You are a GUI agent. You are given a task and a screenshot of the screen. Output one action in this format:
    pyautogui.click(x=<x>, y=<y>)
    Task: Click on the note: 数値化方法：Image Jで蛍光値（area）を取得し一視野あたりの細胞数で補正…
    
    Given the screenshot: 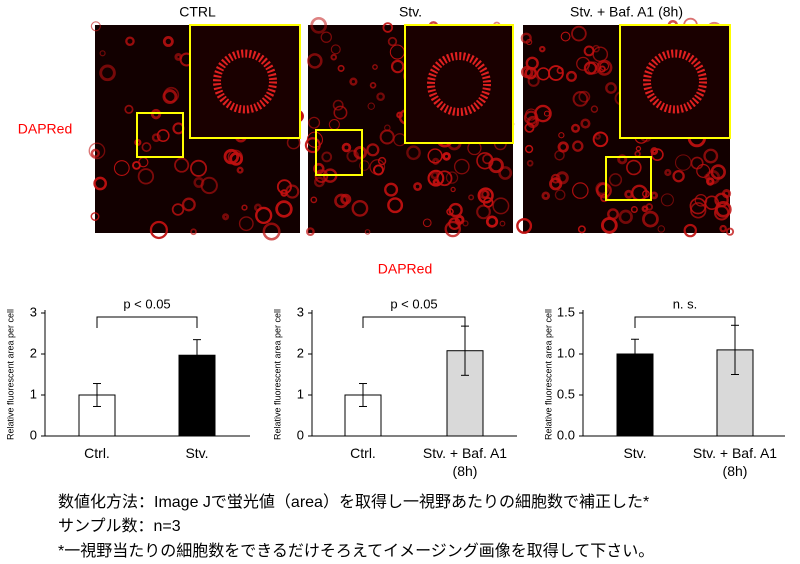 What is the action you would take?
    pyautogui.click(x=354, y=502)
    